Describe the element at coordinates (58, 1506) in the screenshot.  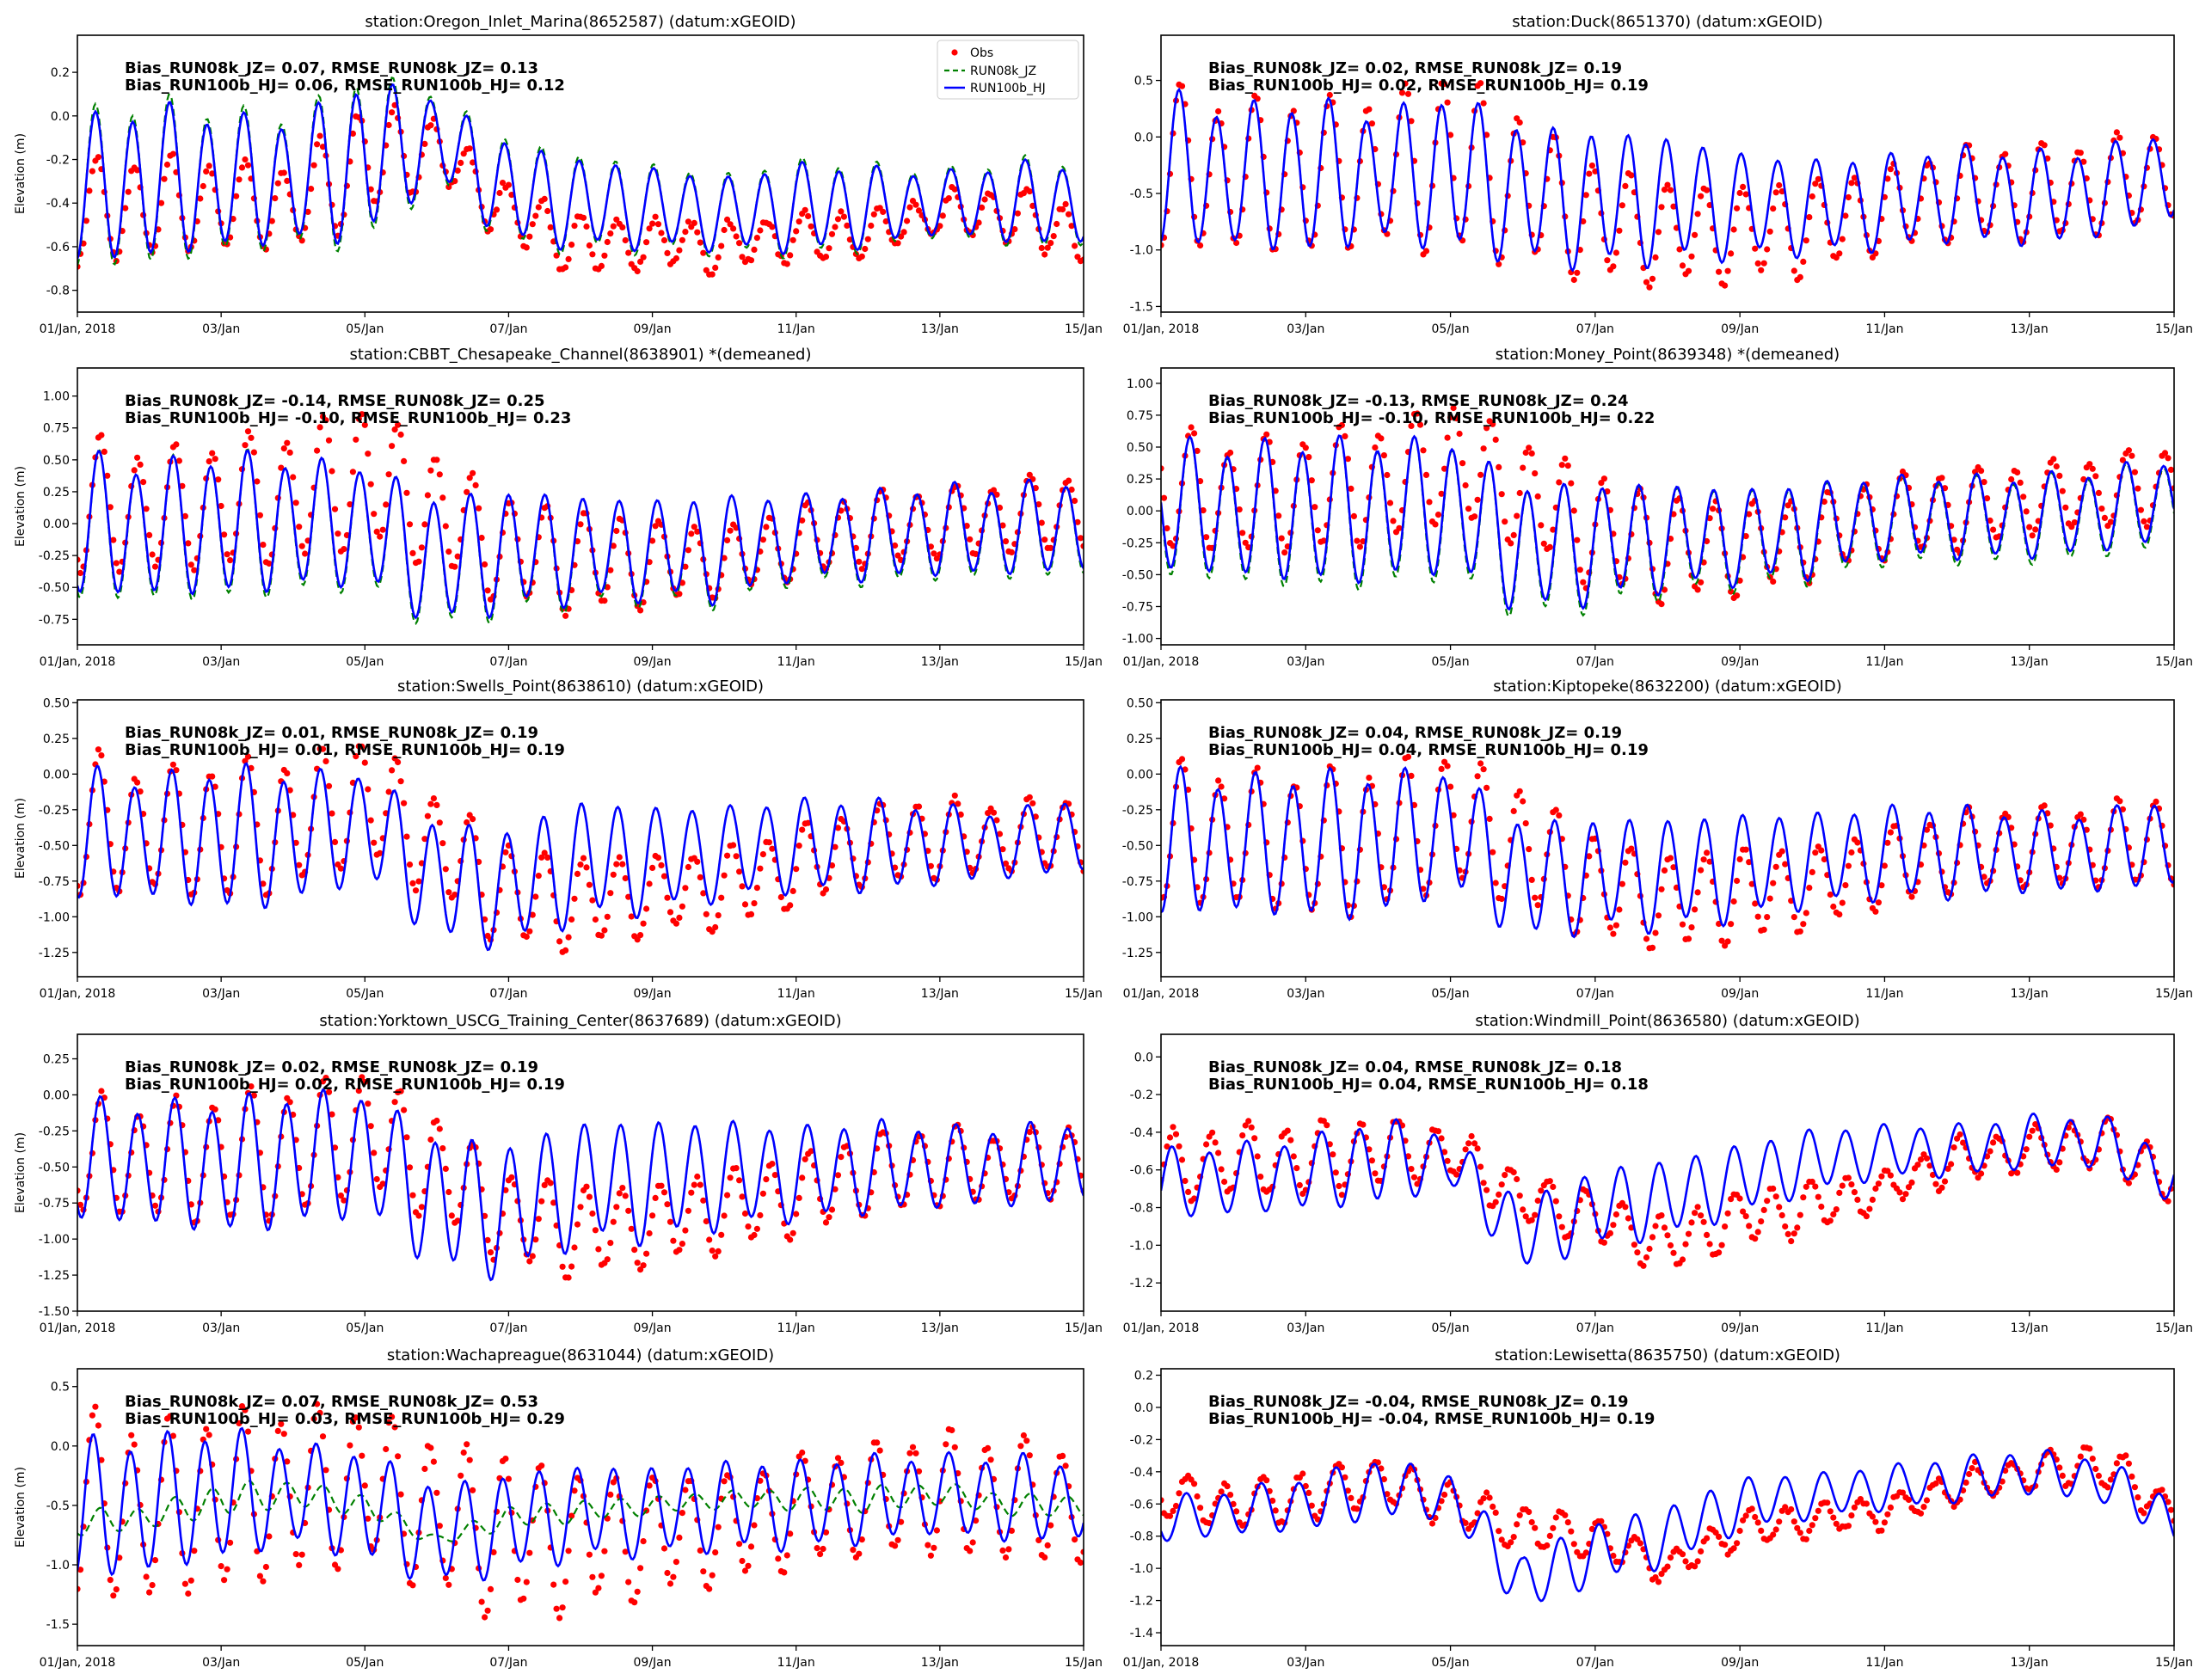
I see `y-tick-label: -0.5` at that location.